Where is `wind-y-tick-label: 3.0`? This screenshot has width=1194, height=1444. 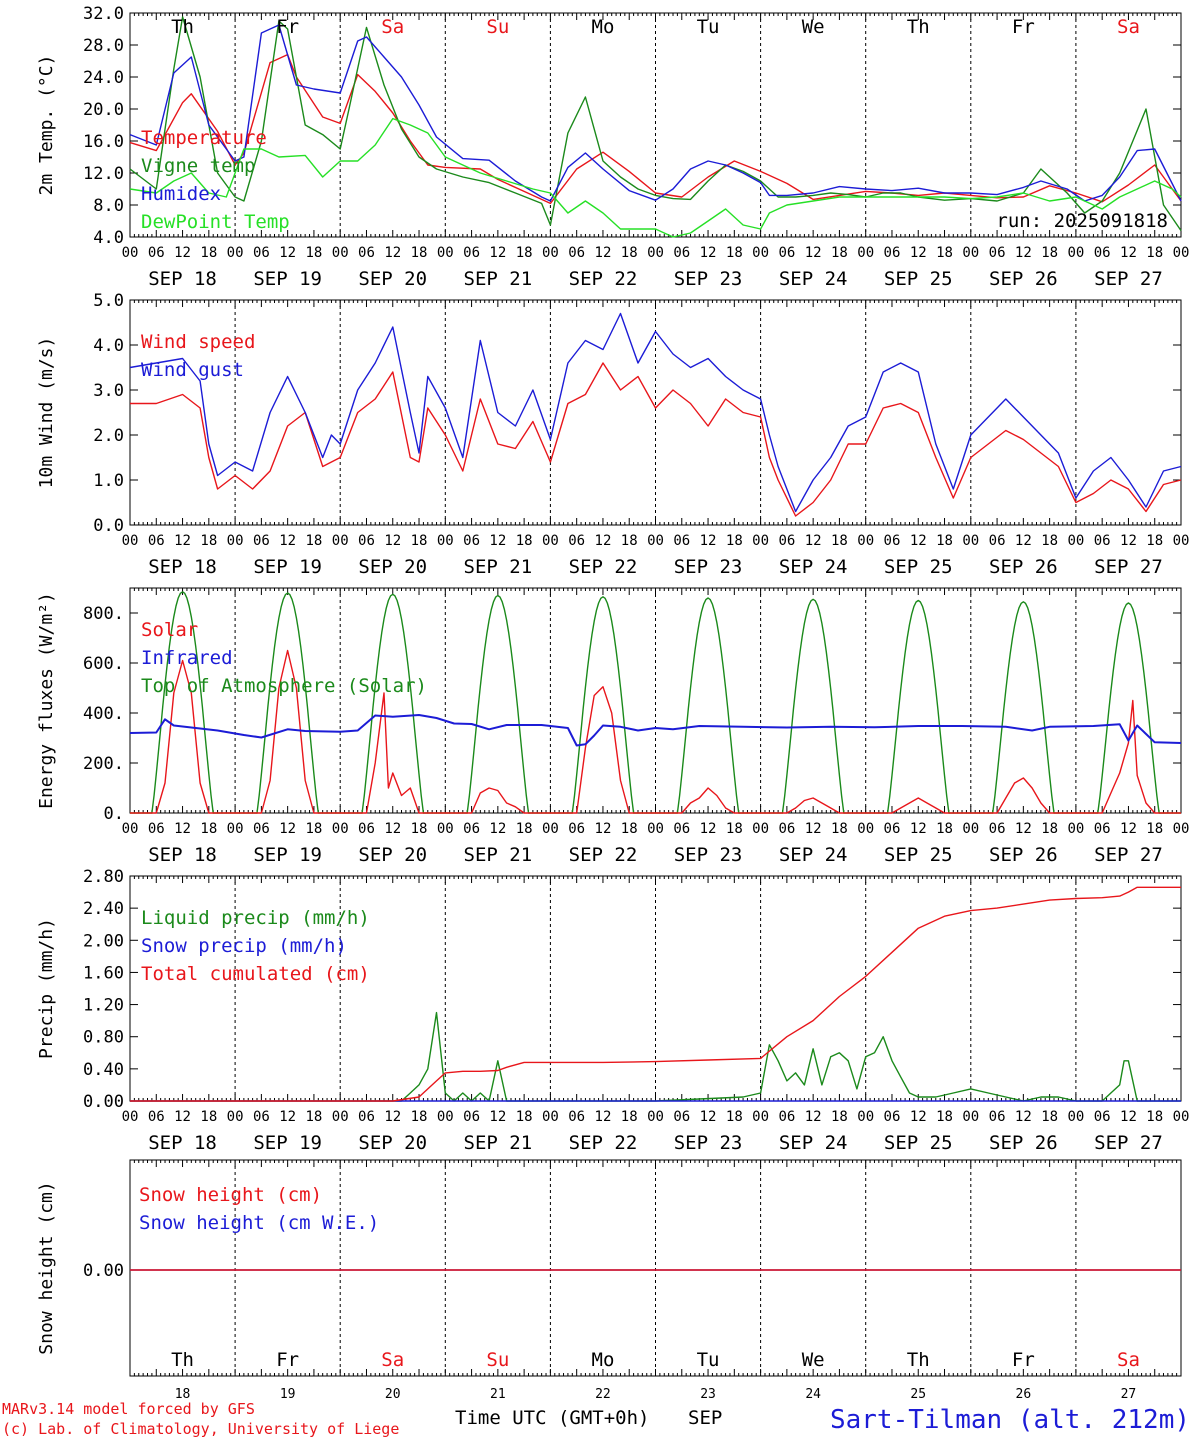
wind-y-tick-label: 3.0 is located at coordinates (108, 391).